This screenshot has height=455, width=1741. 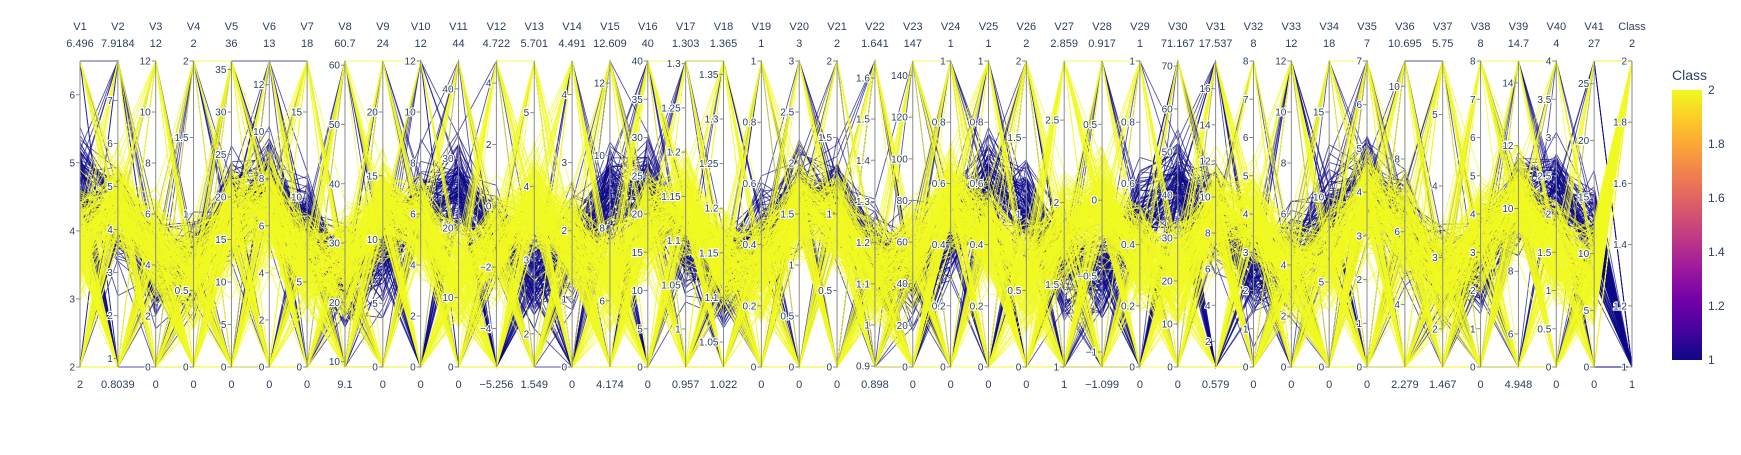 I want to click on axis-tick-label: 1.25, so click(x=671, y=108).